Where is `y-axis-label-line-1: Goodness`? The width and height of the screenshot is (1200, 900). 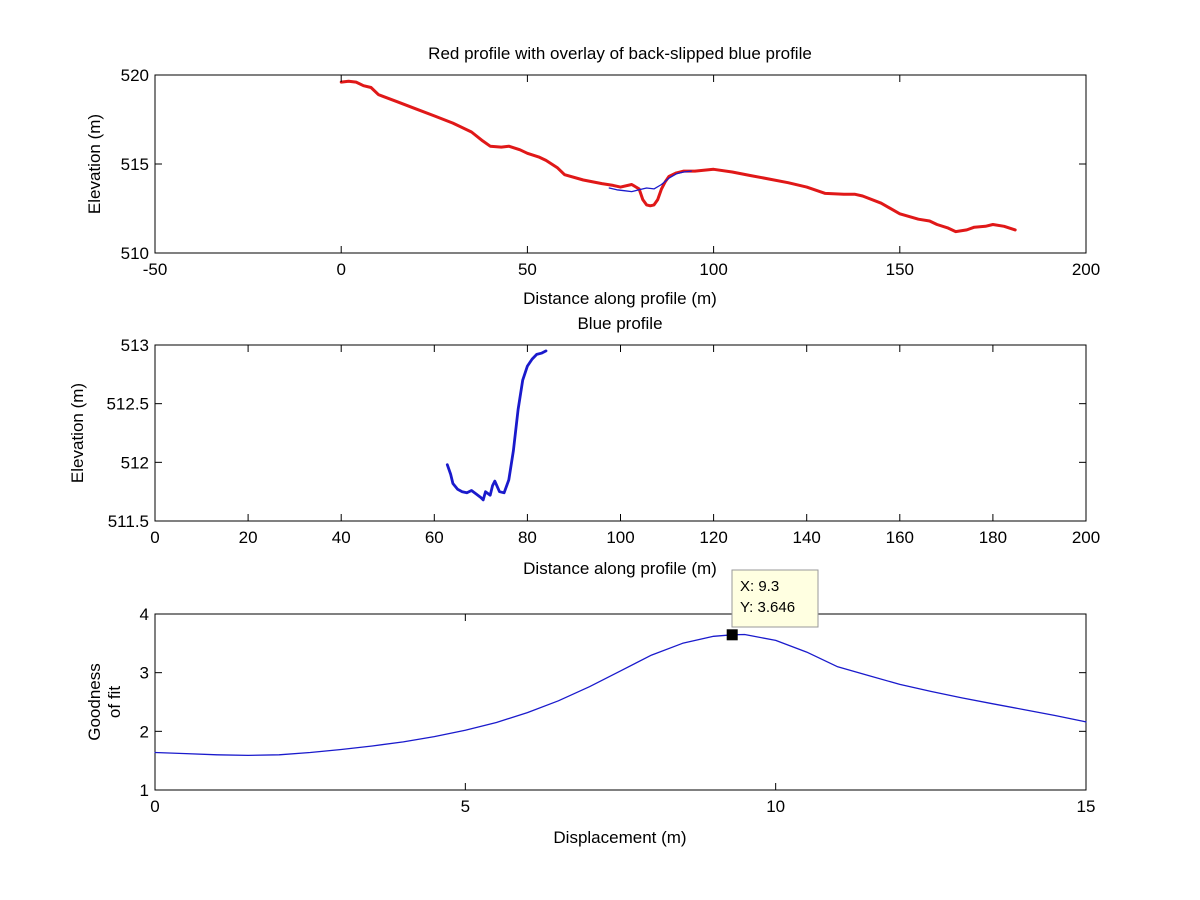
y-axis-label-line-1: Goodness is located at coordinates (94, 702).